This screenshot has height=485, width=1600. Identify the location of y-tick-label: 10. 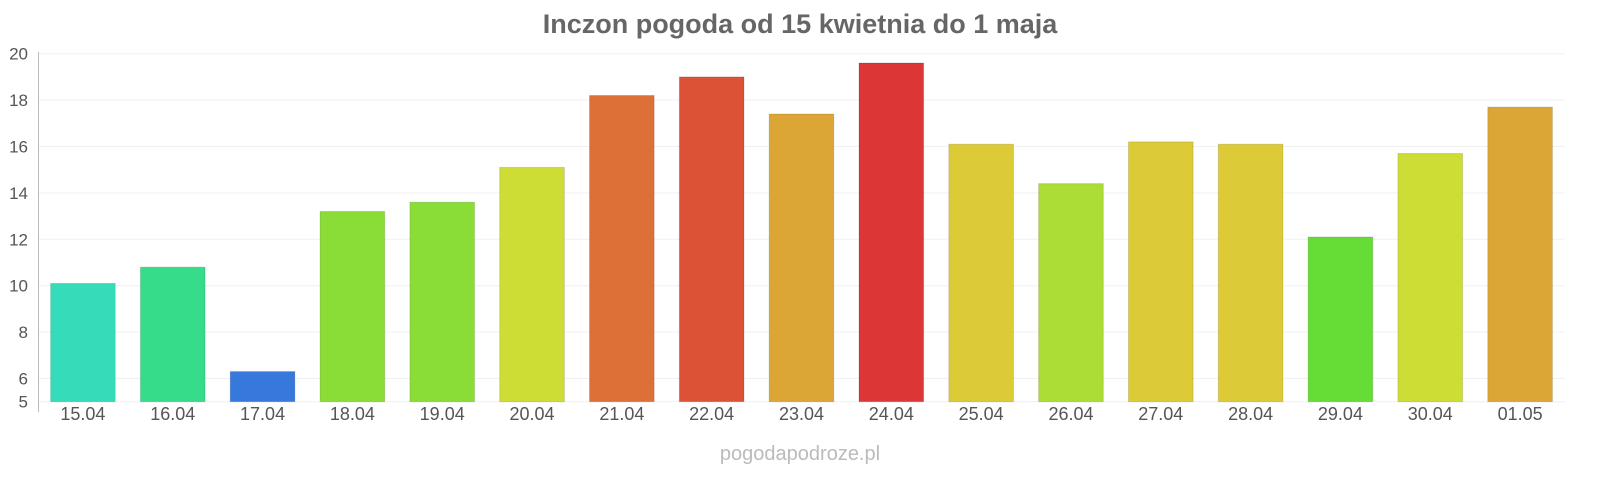
(18, 286).